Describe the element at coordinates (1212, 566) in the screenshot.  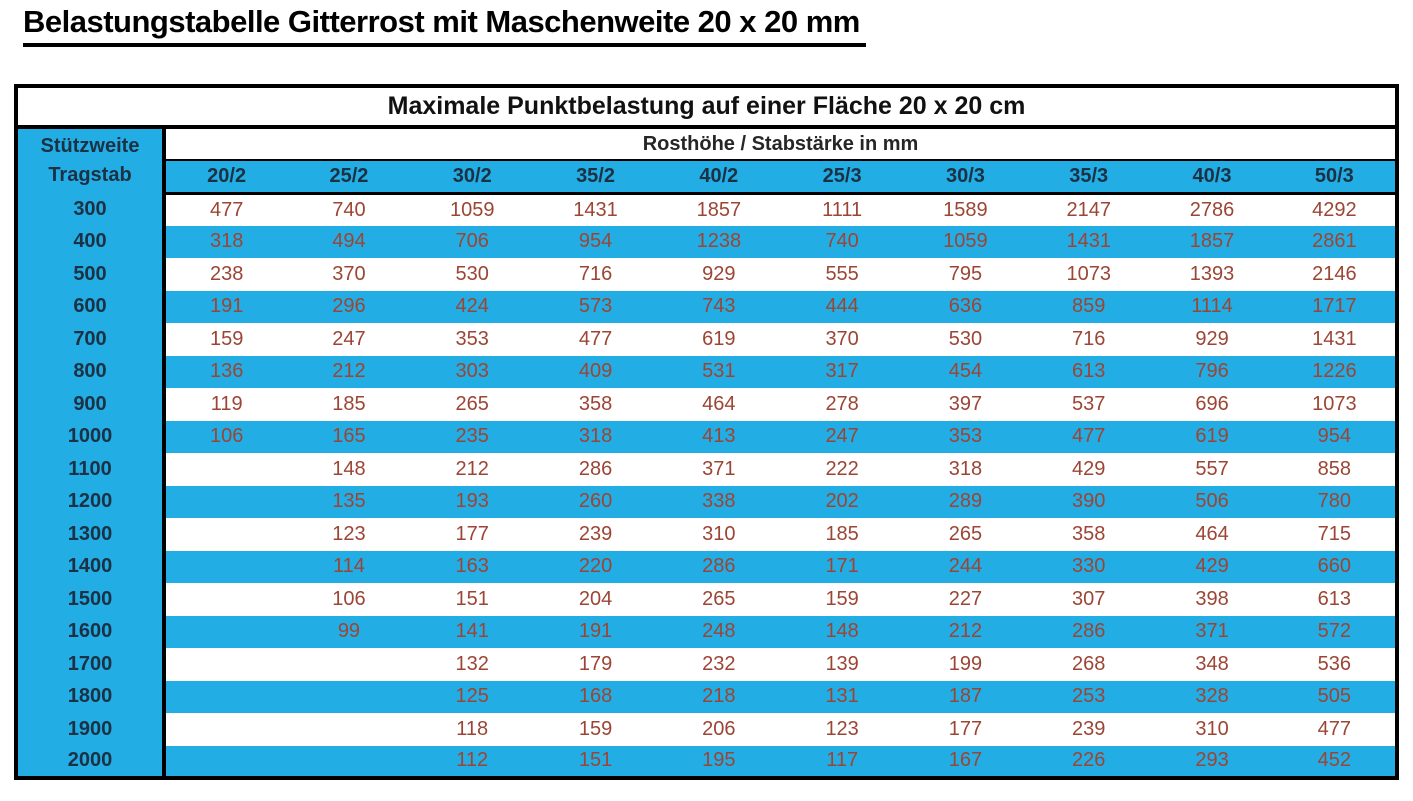
I see `load-value: 429` at that location.